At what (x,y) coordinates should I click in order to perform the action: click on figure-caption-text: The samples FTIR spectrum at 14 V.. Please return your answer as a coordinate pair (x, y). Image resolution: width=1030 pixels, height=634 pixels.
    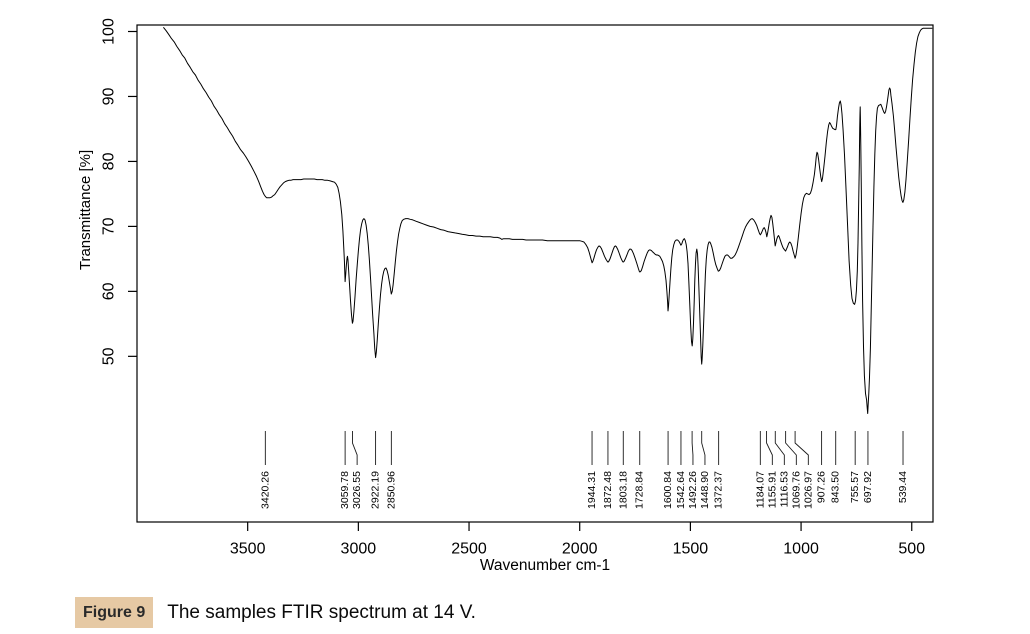
    Looking at the image, I should click on (321, 612).